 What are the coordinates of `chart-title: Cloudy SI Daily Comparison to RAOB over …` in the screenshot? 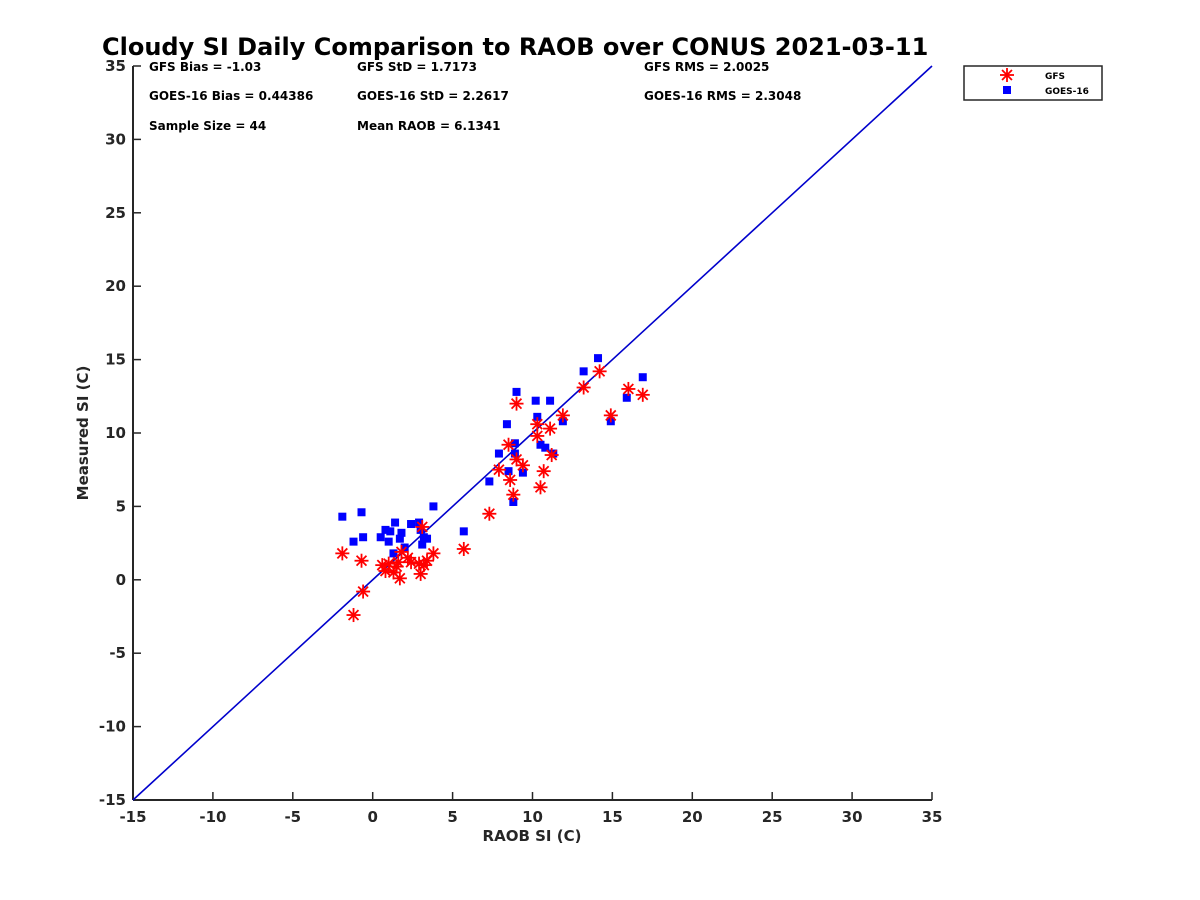 It's located at (515, 47).